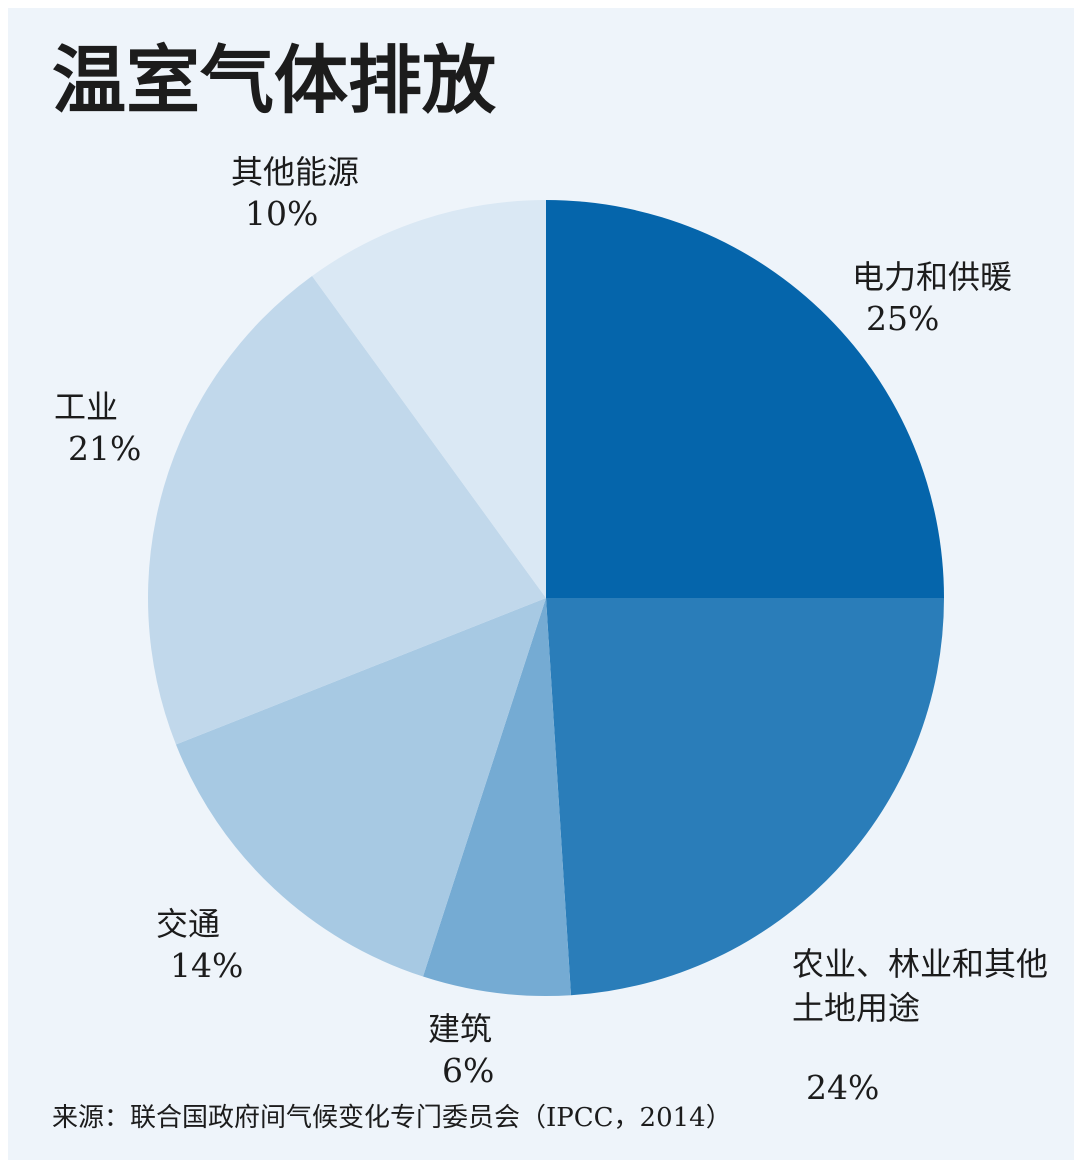 The height and width of the screenshot is (1164, 1080). I want to click on slice-value-6: 10%, so click(281, 213).